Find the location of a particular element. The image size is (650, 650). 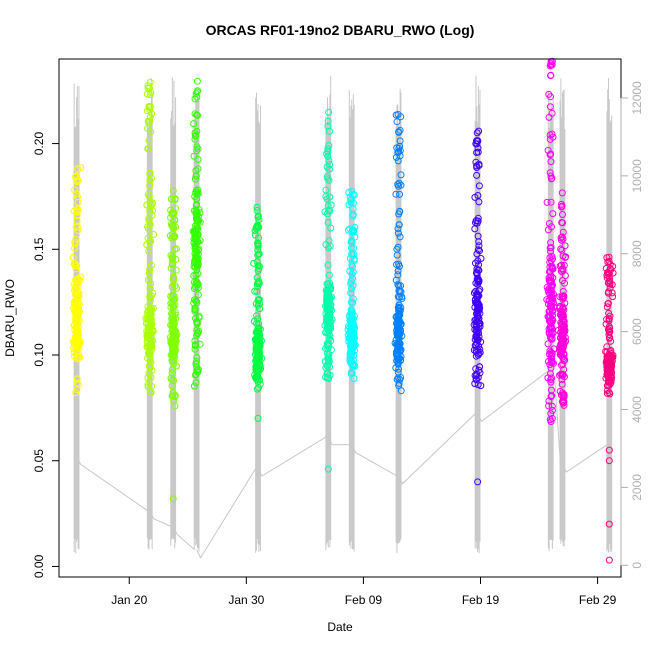

y-right-tick-label: 2000 is located at coordinates (637, 487).